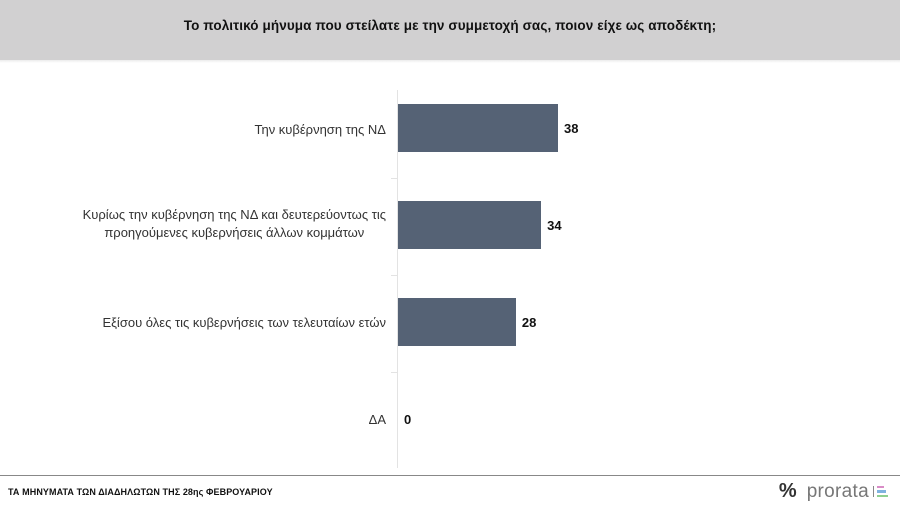 The height and width of the screenshot is (506, 900). I want to click on category-label: Την κυβέρνηση της ΝΔ, so click(320, 129).